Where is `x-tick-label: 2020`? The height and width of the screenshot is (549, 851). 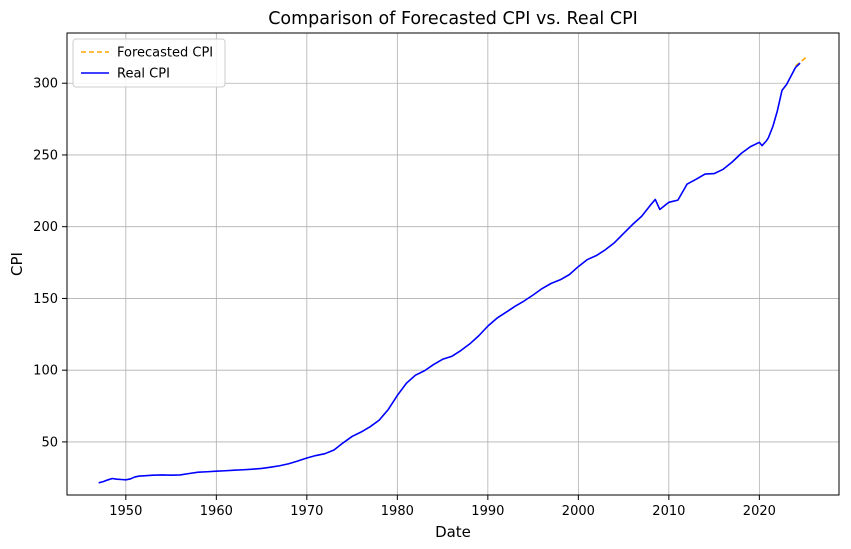 x-tick-label: 2020 is located at coordinates (759, 511).